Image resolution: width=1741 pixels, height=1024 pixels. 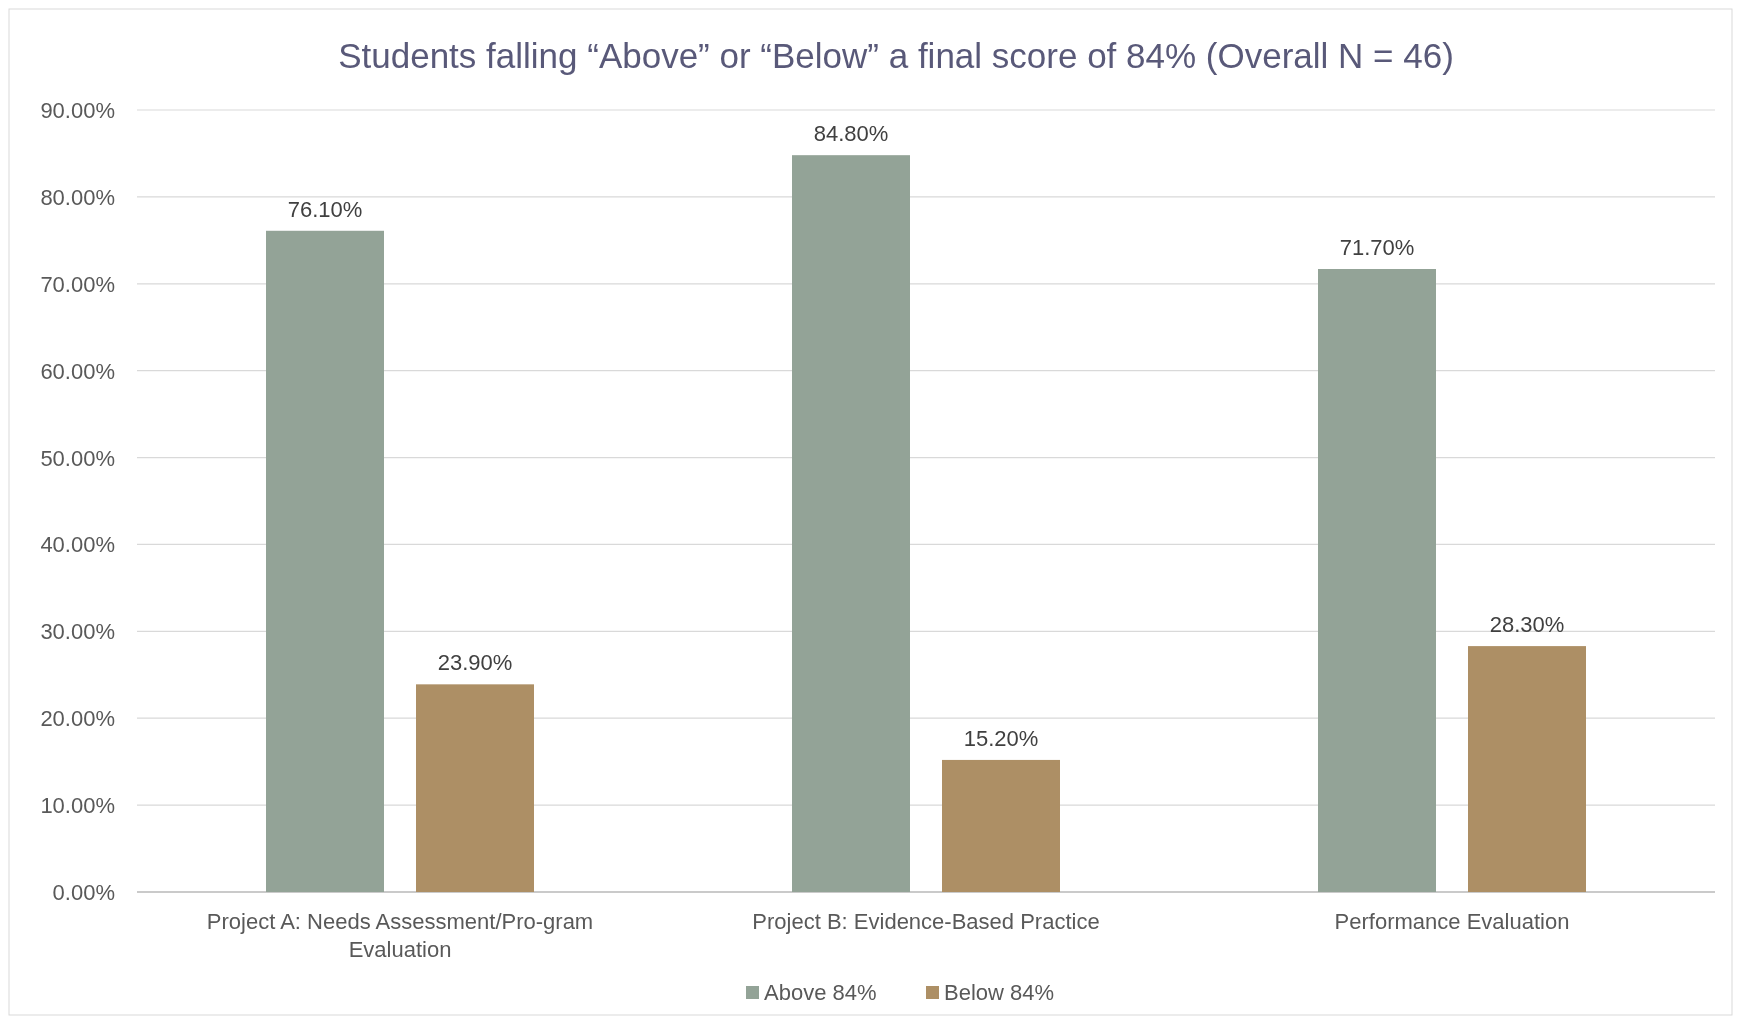 What do you see at coordinates (1001, 738) in the screenshot?
I see `data-label: 15.20%` at bounding box center [1001, 738].